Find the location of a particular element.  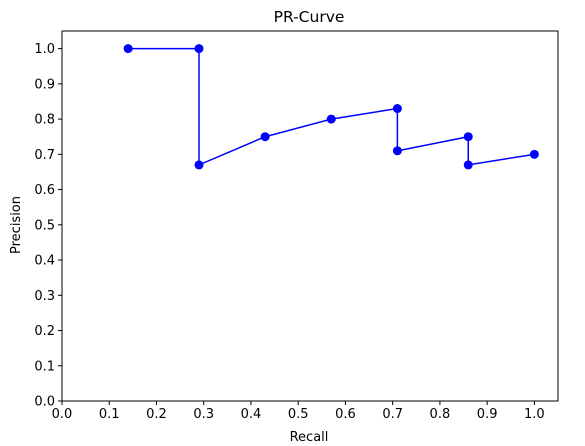

y-tick-label: 0.5 is located at coordinates (44, 225).